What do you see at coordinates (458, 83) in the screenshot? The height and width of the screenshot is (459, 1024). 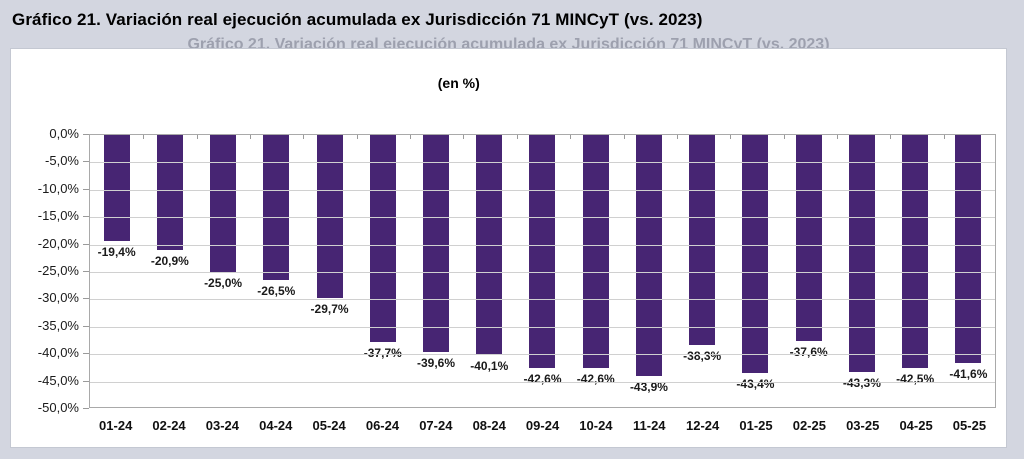 I see `chart-subtitle: (en %)` at bounding box center [458, 83].